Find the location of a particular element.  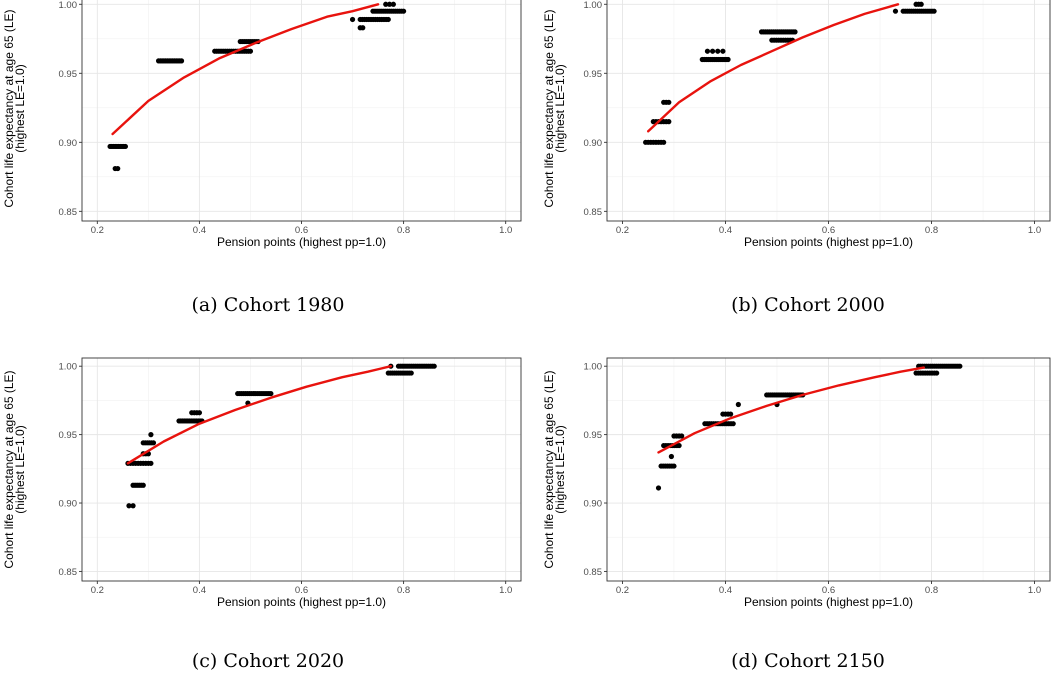

panel-caption: (a) Cohort 1980 is located at coordinates (268, 305).